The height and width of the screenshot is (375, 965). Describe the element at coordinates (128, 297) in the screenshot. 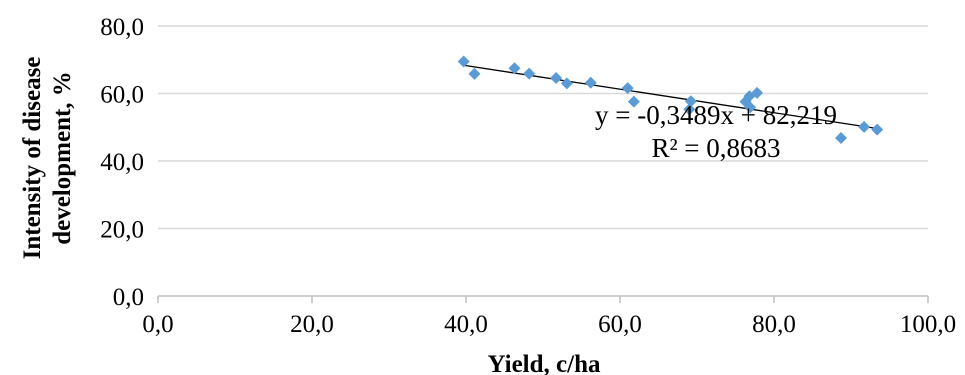

I see `y-tick-label: 0,0` at that location.